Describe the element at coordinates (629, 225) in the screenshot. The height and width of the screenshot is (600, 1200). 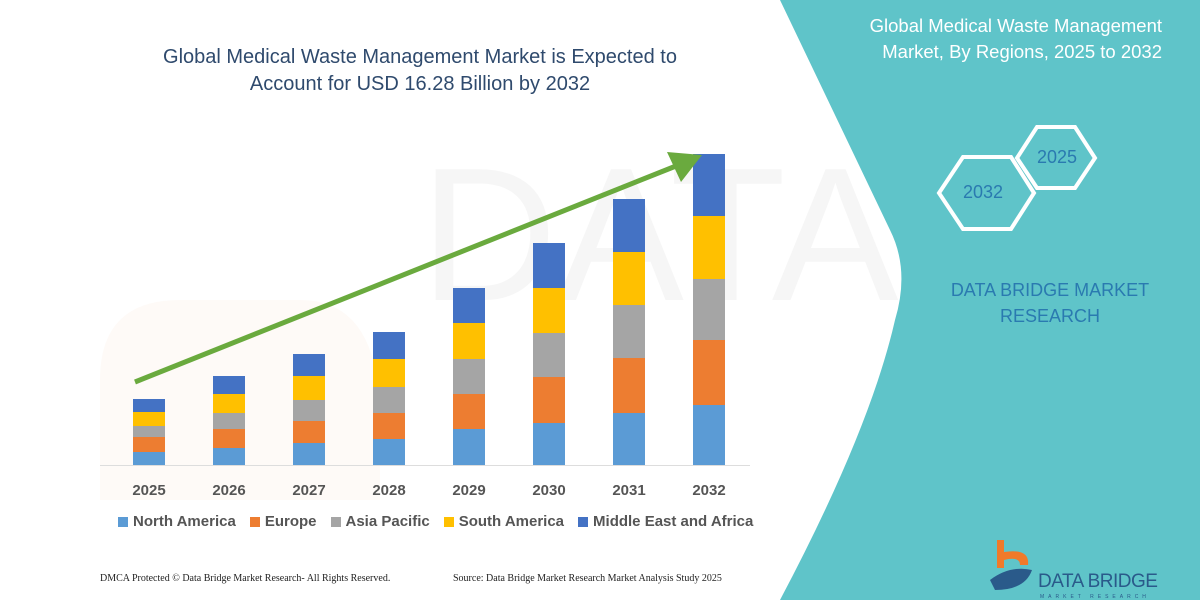
I see `bar-segment-2031-middle-east-and-africa` at that location.